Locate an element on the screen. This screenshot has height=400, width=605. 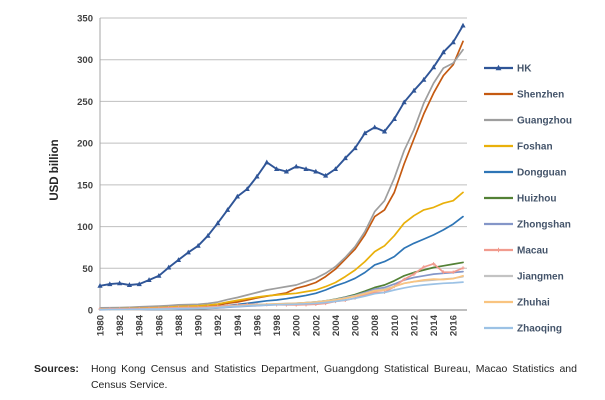
legend-label-zhuhai: Zhuhai is located at coordinates (533, 303).